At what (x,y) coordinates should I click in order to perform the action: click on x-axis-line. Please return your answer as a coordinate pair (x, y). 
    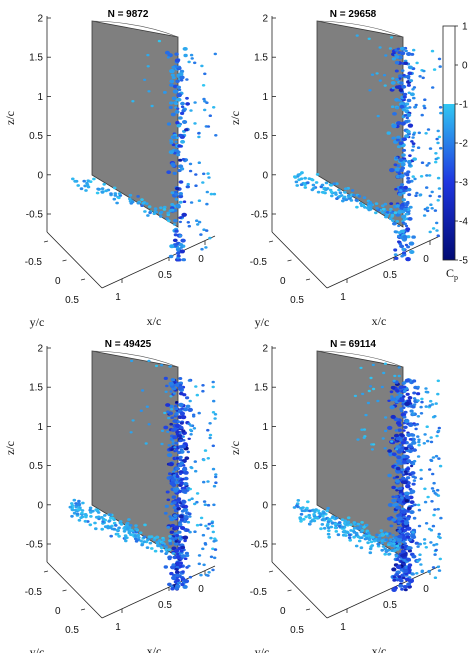
    Looking at the image, I should click on (383, 592).